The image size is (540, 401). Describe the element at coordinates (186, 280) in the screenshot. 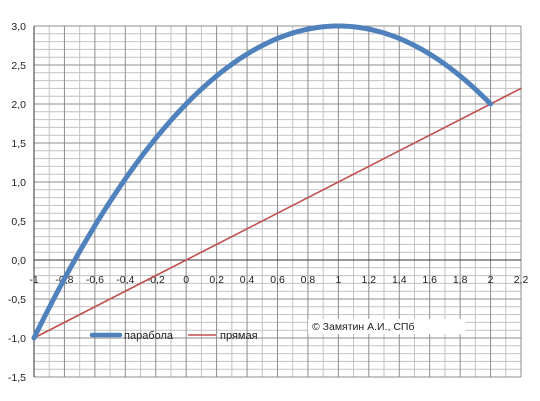

I see `x-tick-label: 0` at that location.